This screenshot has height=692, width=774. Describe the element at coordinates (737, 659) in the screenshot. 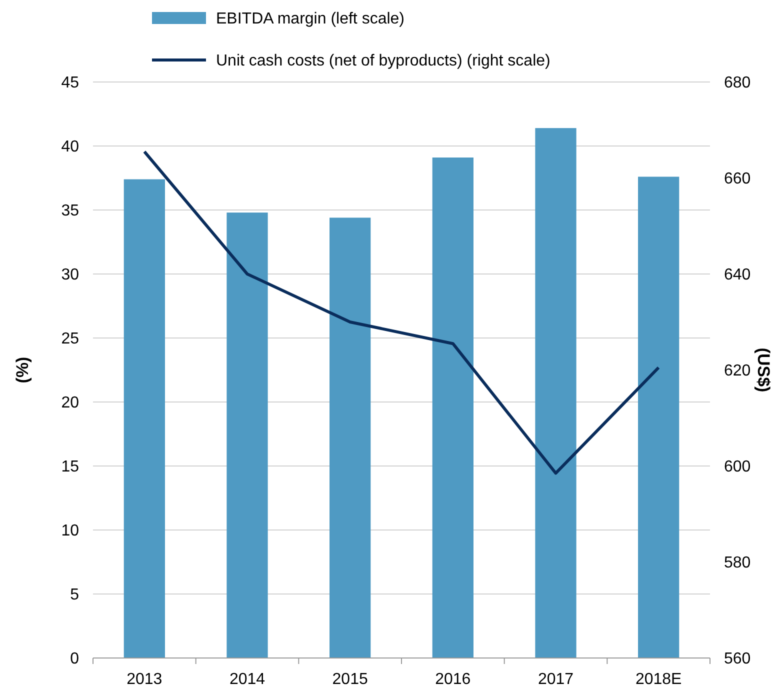

I see `y2-tick-label: 560` at that location.